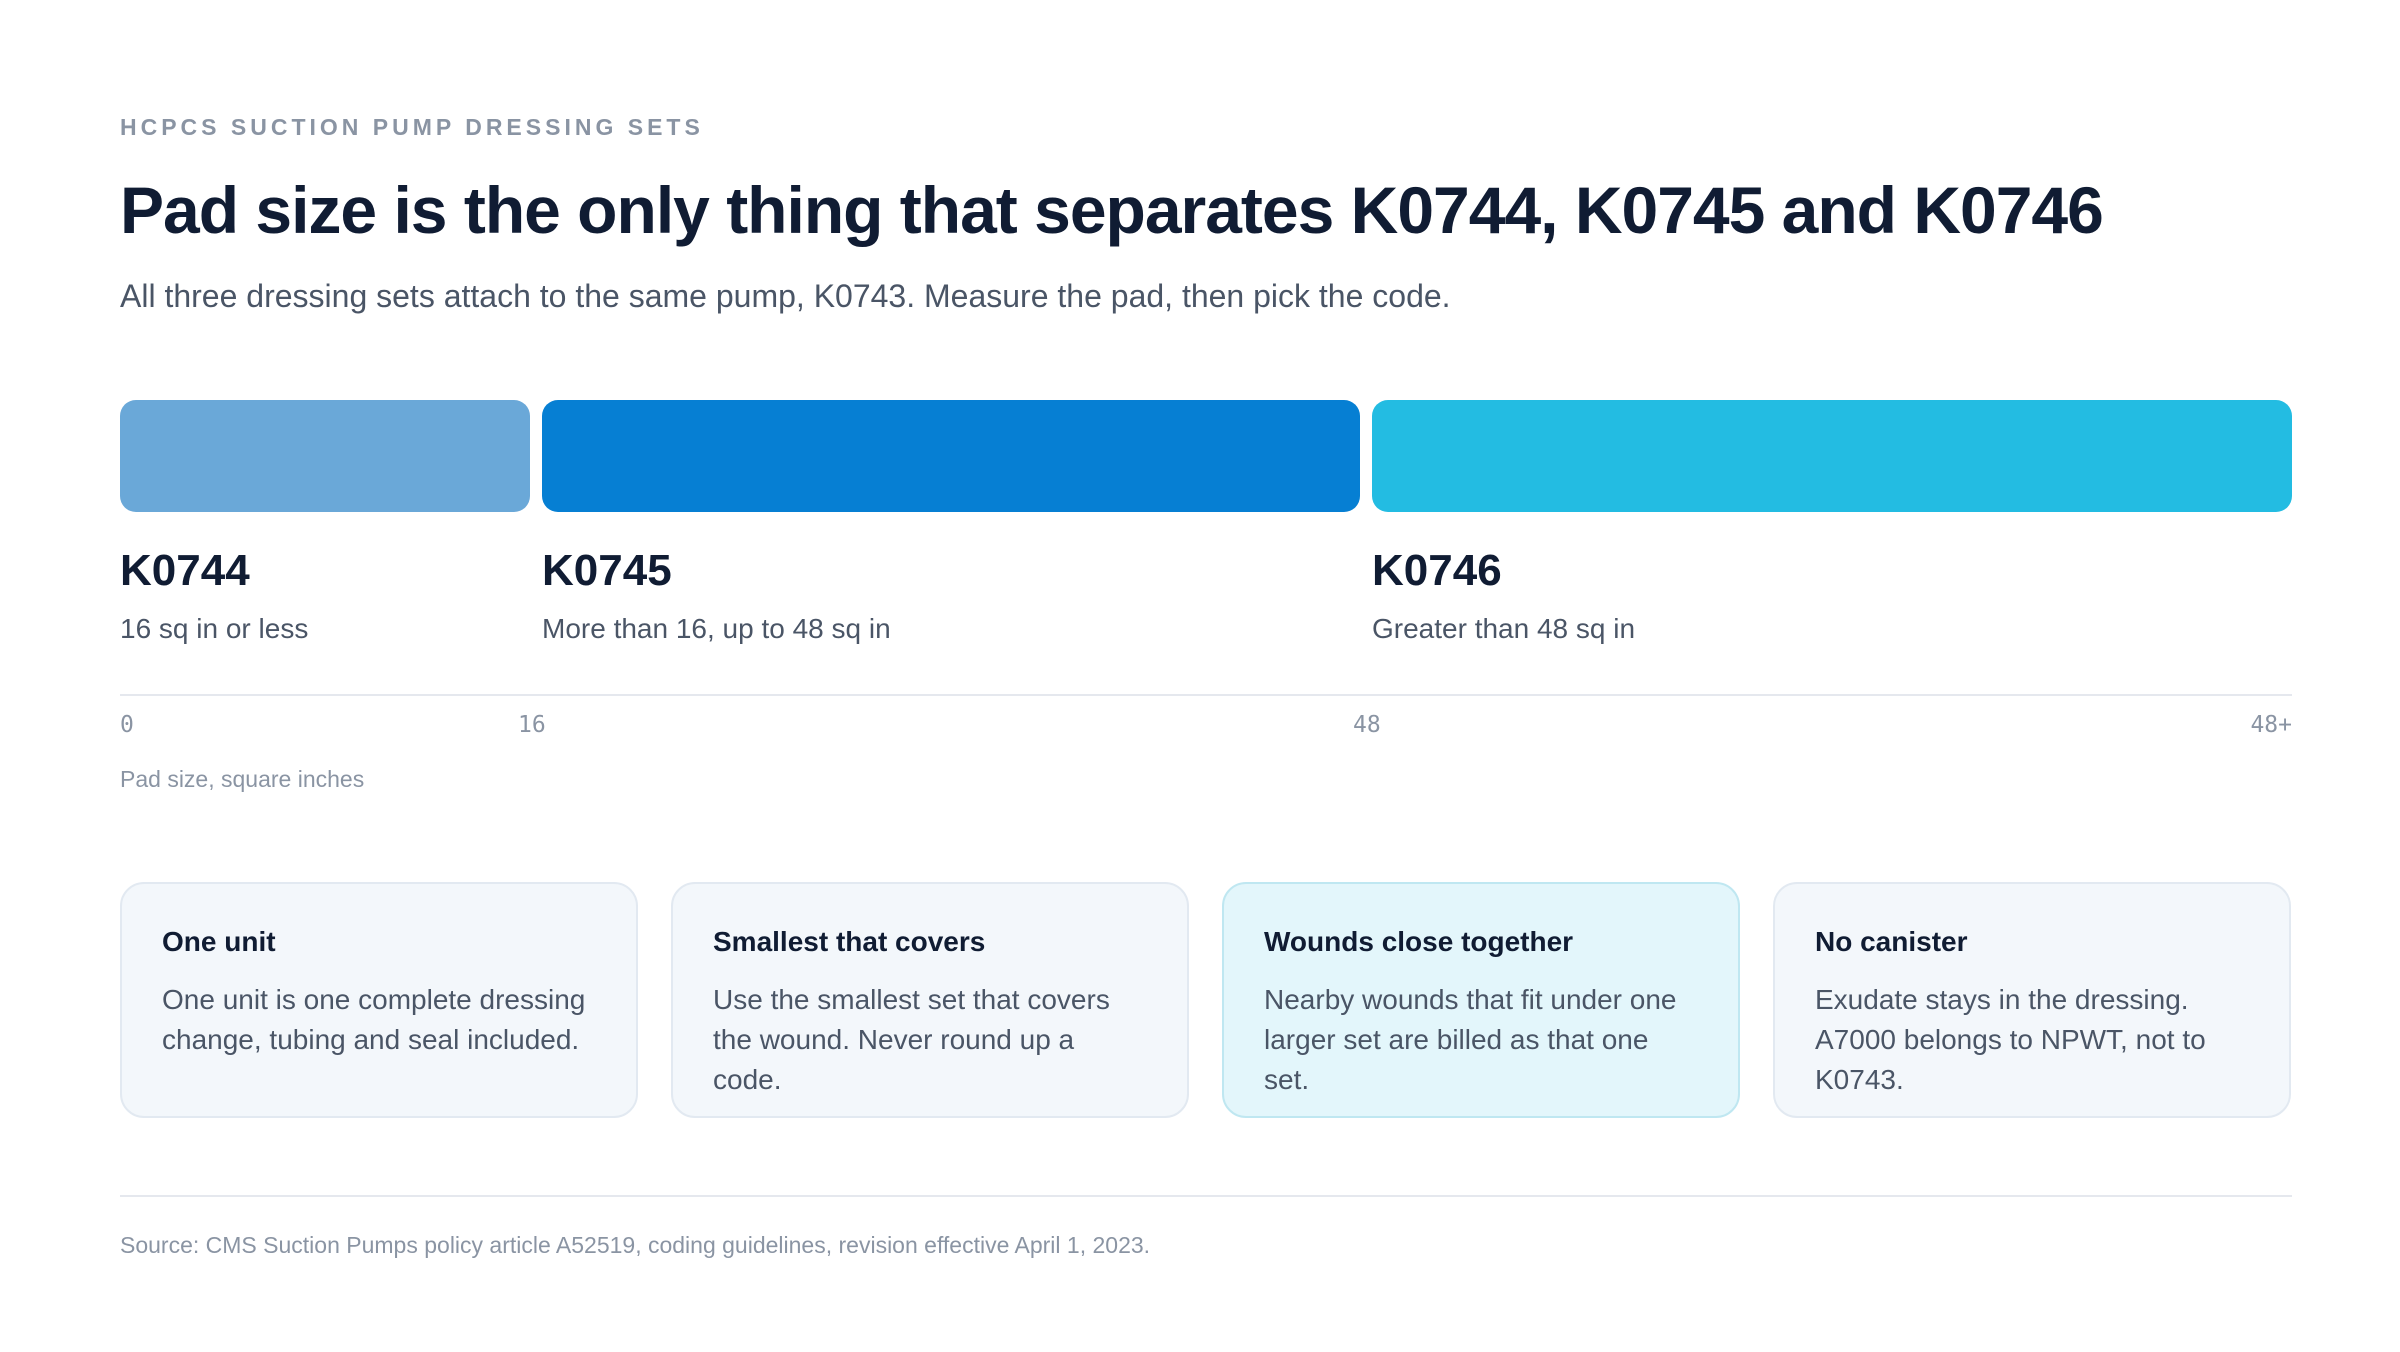  I want to click on footer-divider, so click(1206, 1196).